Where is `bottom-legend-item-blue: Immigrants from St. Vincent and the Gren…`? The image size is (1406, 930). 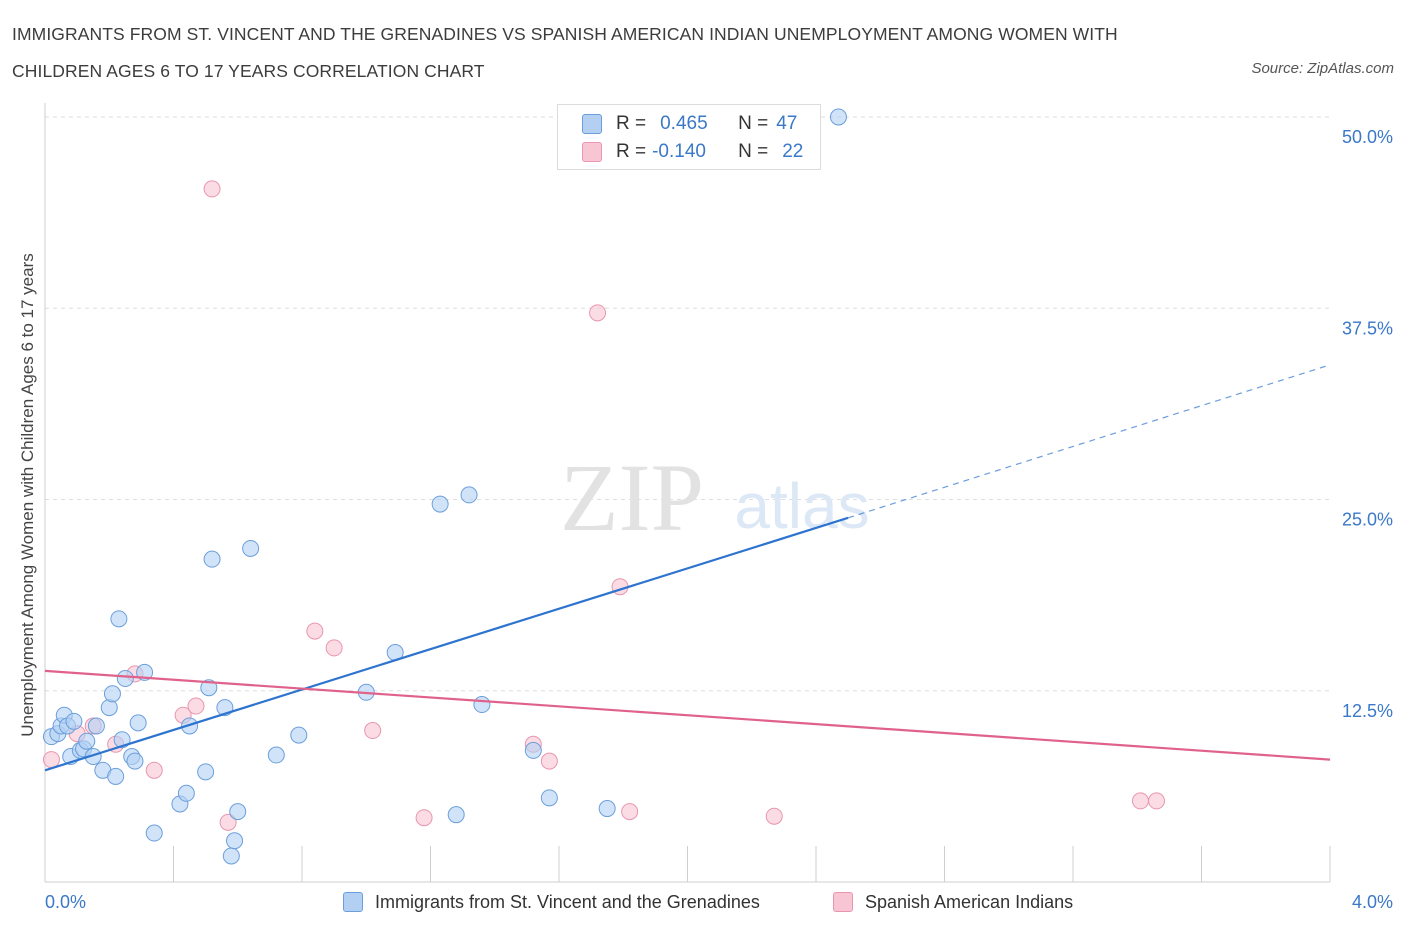
bottom-legend-item-blue: Immigrants from St. Vincent and the Gren… is located at coordinates (551, 902).